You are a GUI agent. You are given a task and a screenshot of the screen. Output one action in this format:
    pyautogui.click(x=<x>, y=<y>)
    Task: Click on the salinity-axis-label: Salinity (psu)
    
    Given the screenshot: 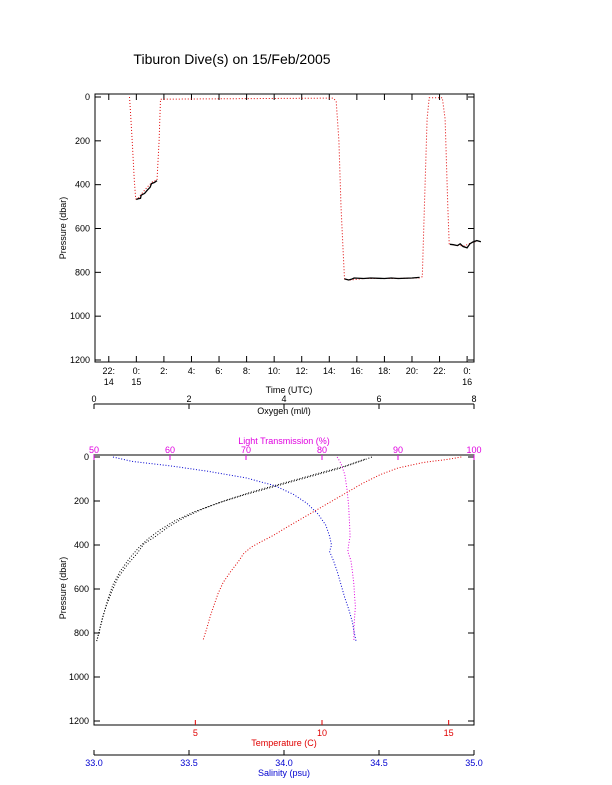 What is the action you would take?
    pyautogui.click(x=284, y=773)
    